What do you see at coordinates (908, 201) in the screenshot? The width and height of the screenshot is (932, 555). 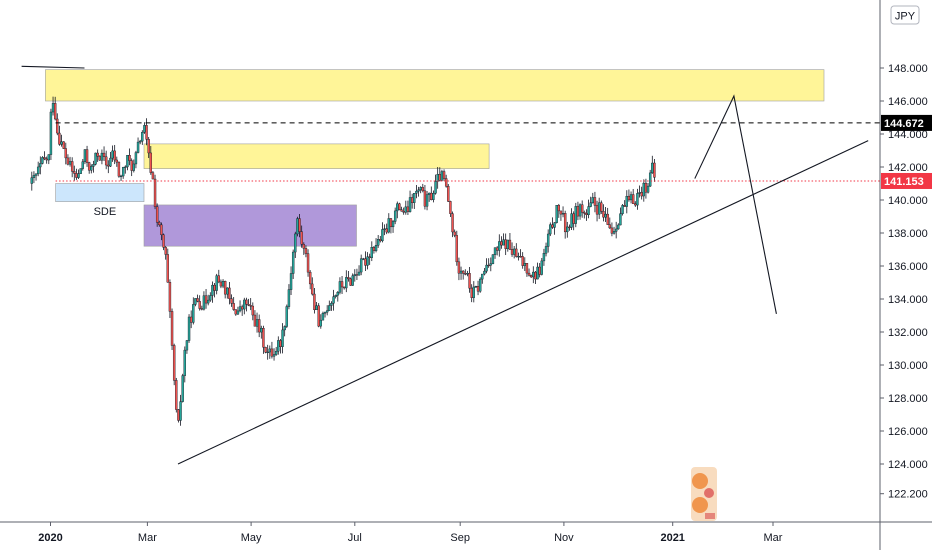 I see `price-tick-label: 140.000` at bounding box center [908, 201].